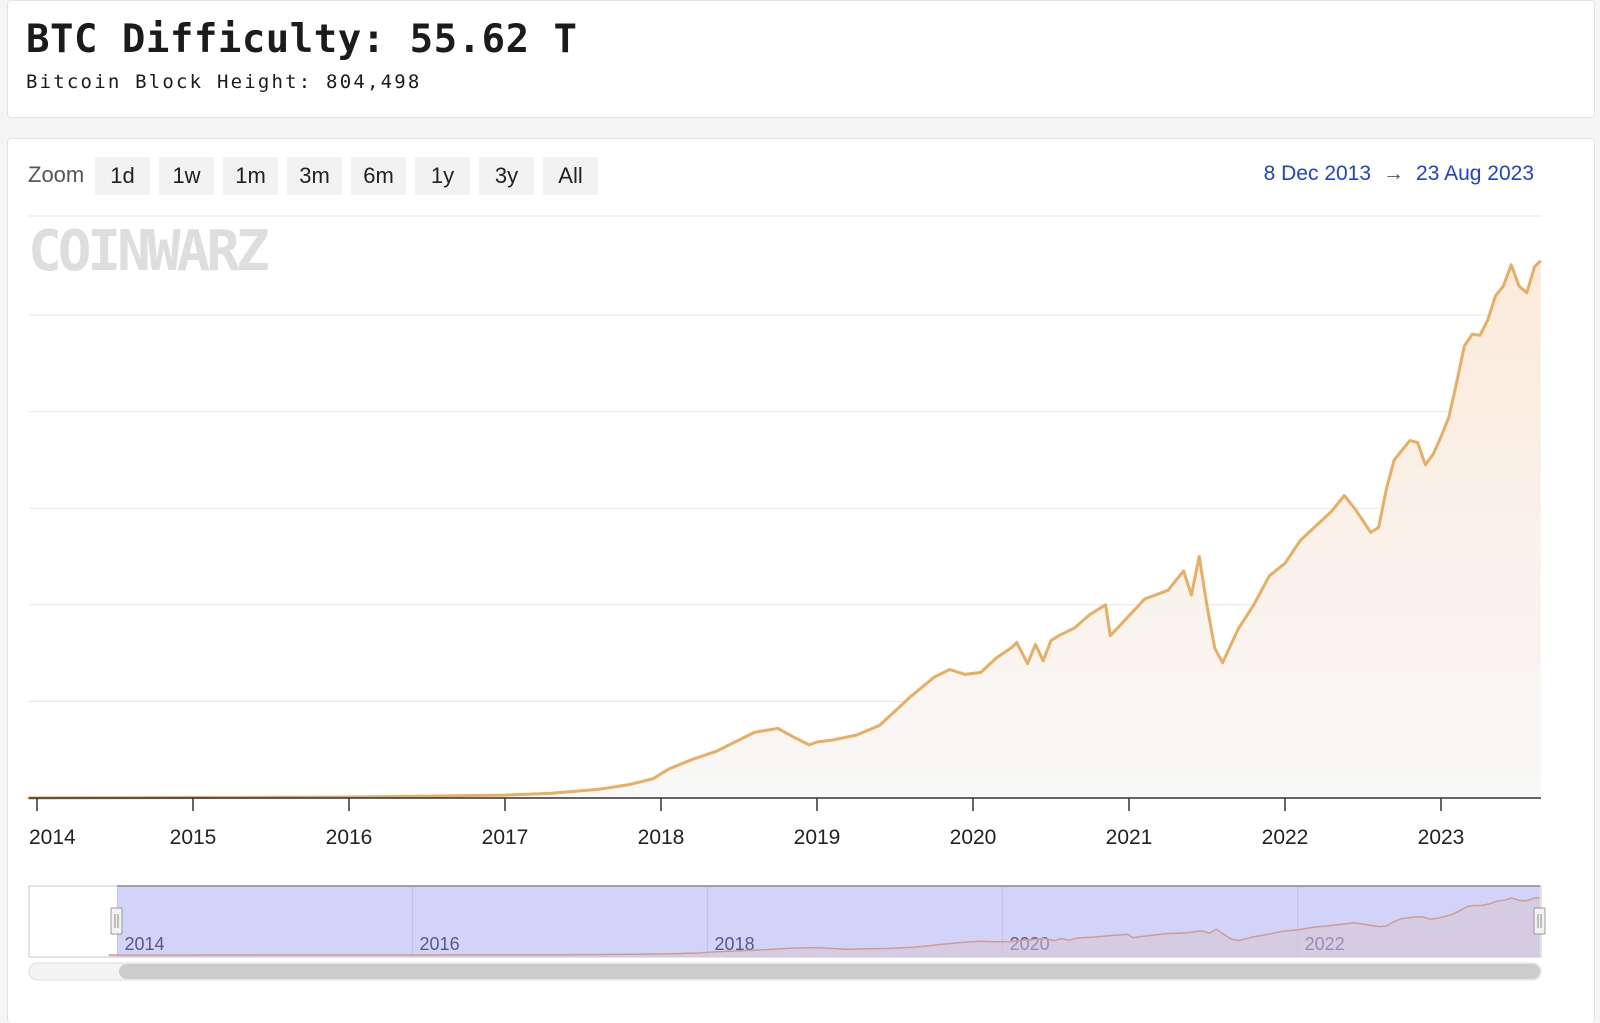 Image resolution: width=1600 pixels, height=1023 pixels. Describe the element at coordinates (145, 944) in the screenshot. I see `navigator-tick-label: 2014` at that location.